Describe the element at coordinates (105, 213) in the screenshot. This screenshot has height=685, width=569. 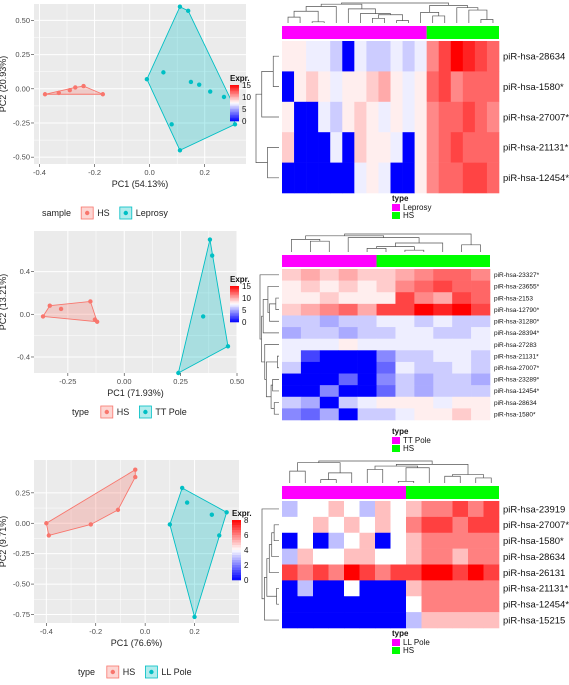
I see `legend: sample HS Leprosy` at that location.